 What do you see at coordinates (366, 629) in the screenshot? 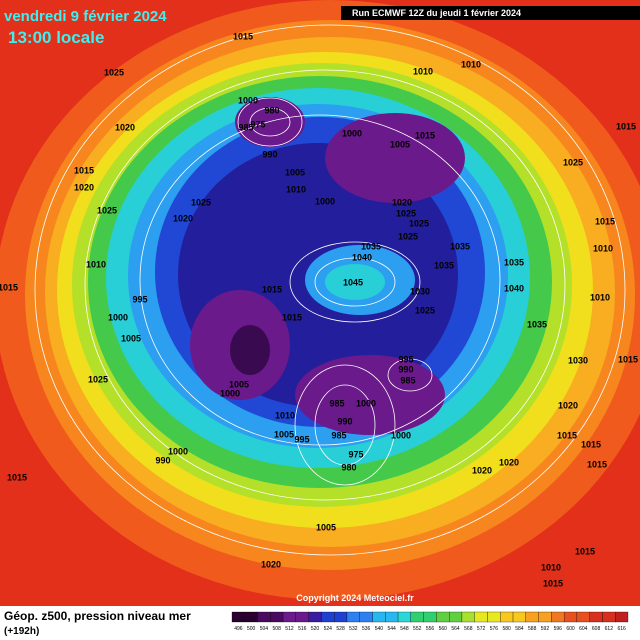
I see `colorbar-label: 536` at bounding box center [366, 629].